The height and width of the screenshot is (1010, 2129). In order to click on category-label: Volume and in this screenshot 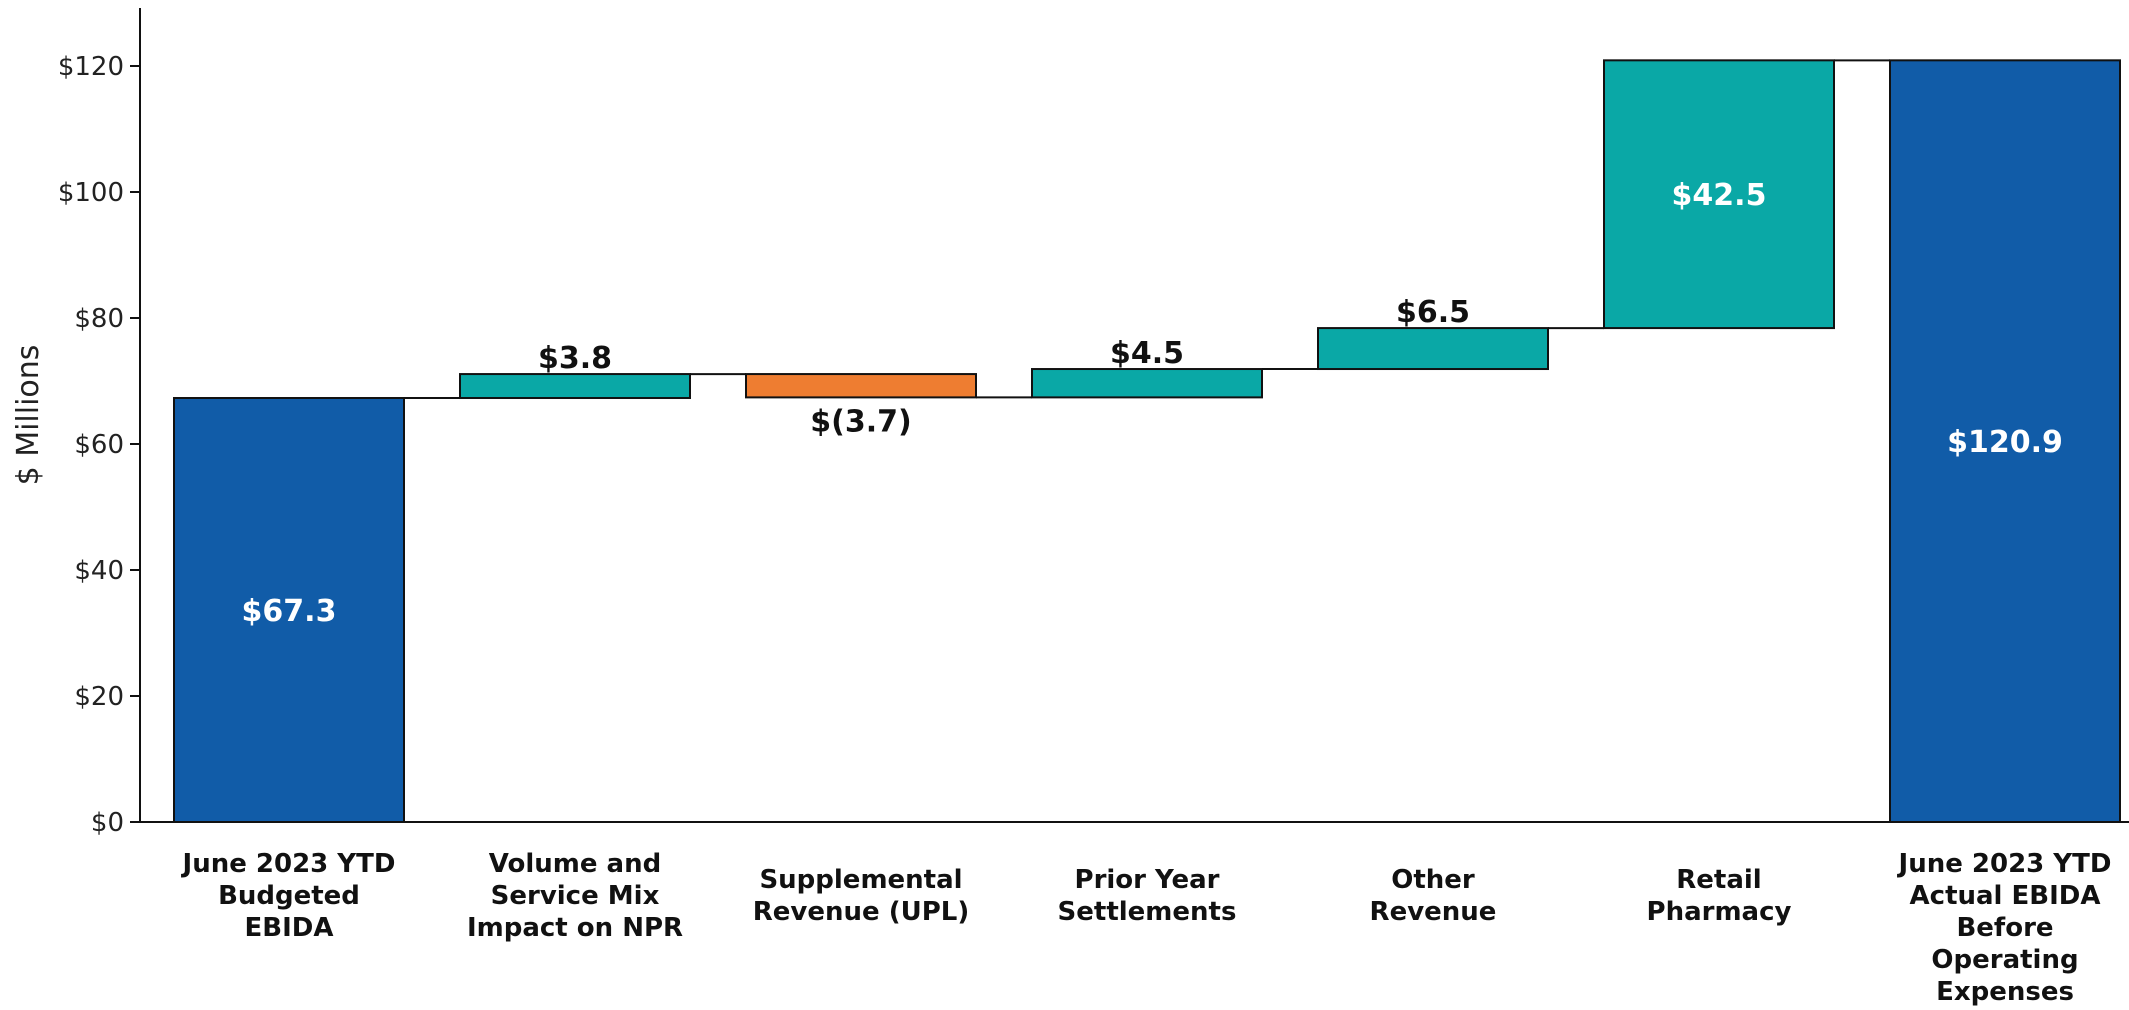, I will do `click(575, 864)`.